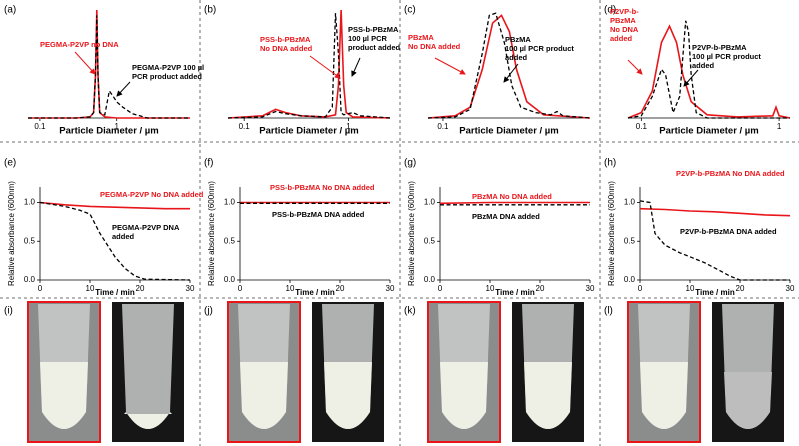 This screenshot has width=799, height=446. I want to click on panel-label: (d), so click(610, 10).